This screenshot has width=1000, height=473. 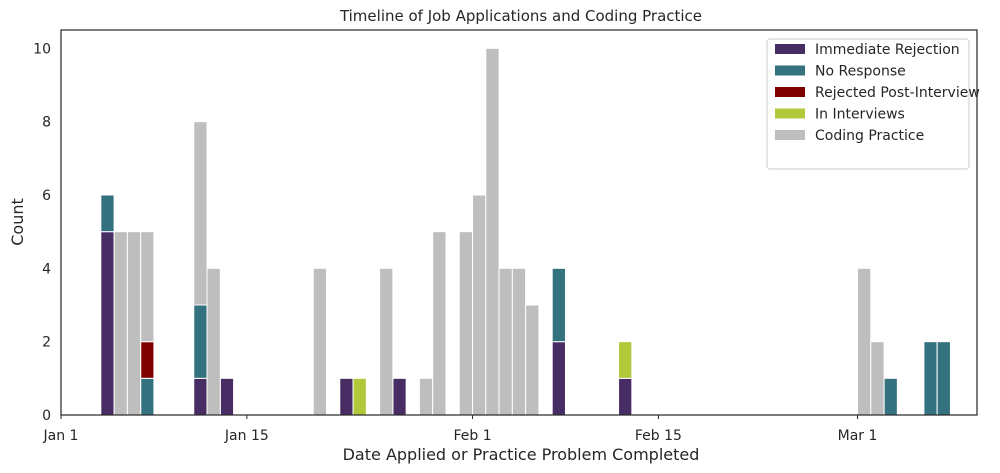 I want to click on x-axis-ticks: Jan 1 Jan 15 Feb 1 Feb 15 Mar 1, so click(x=460, y=429).